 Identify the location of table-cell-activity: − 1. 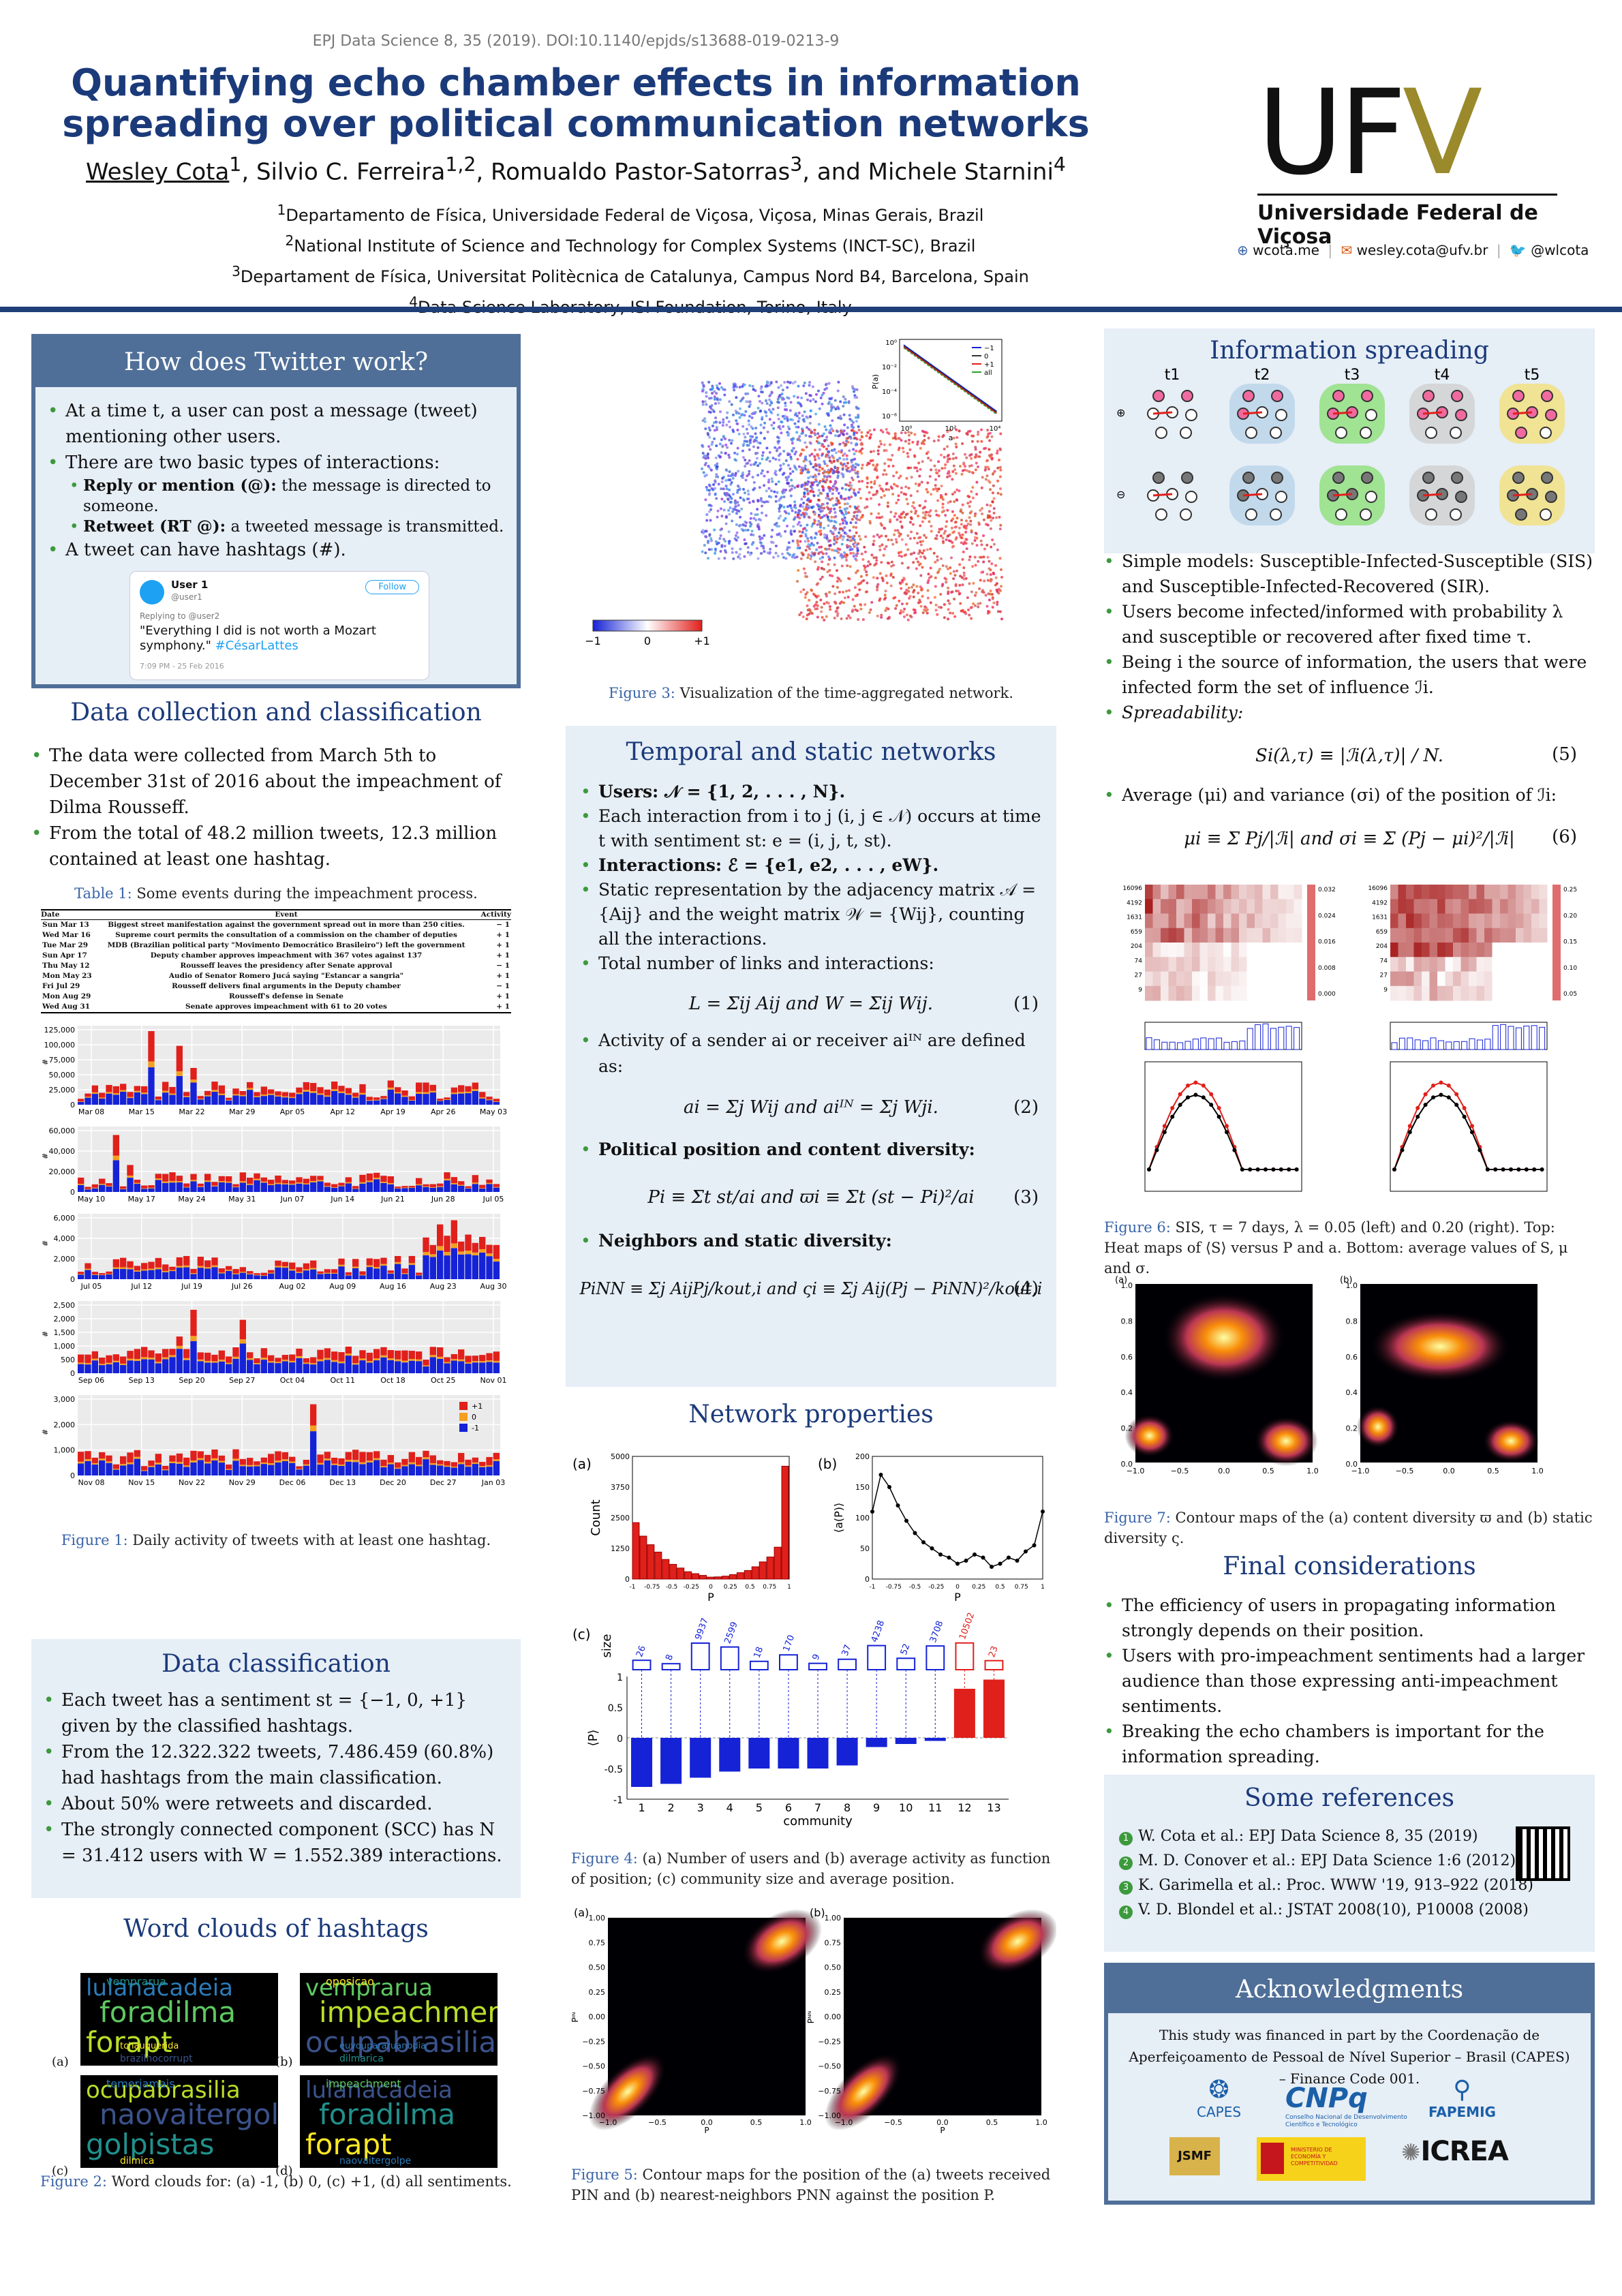
(503, 986).